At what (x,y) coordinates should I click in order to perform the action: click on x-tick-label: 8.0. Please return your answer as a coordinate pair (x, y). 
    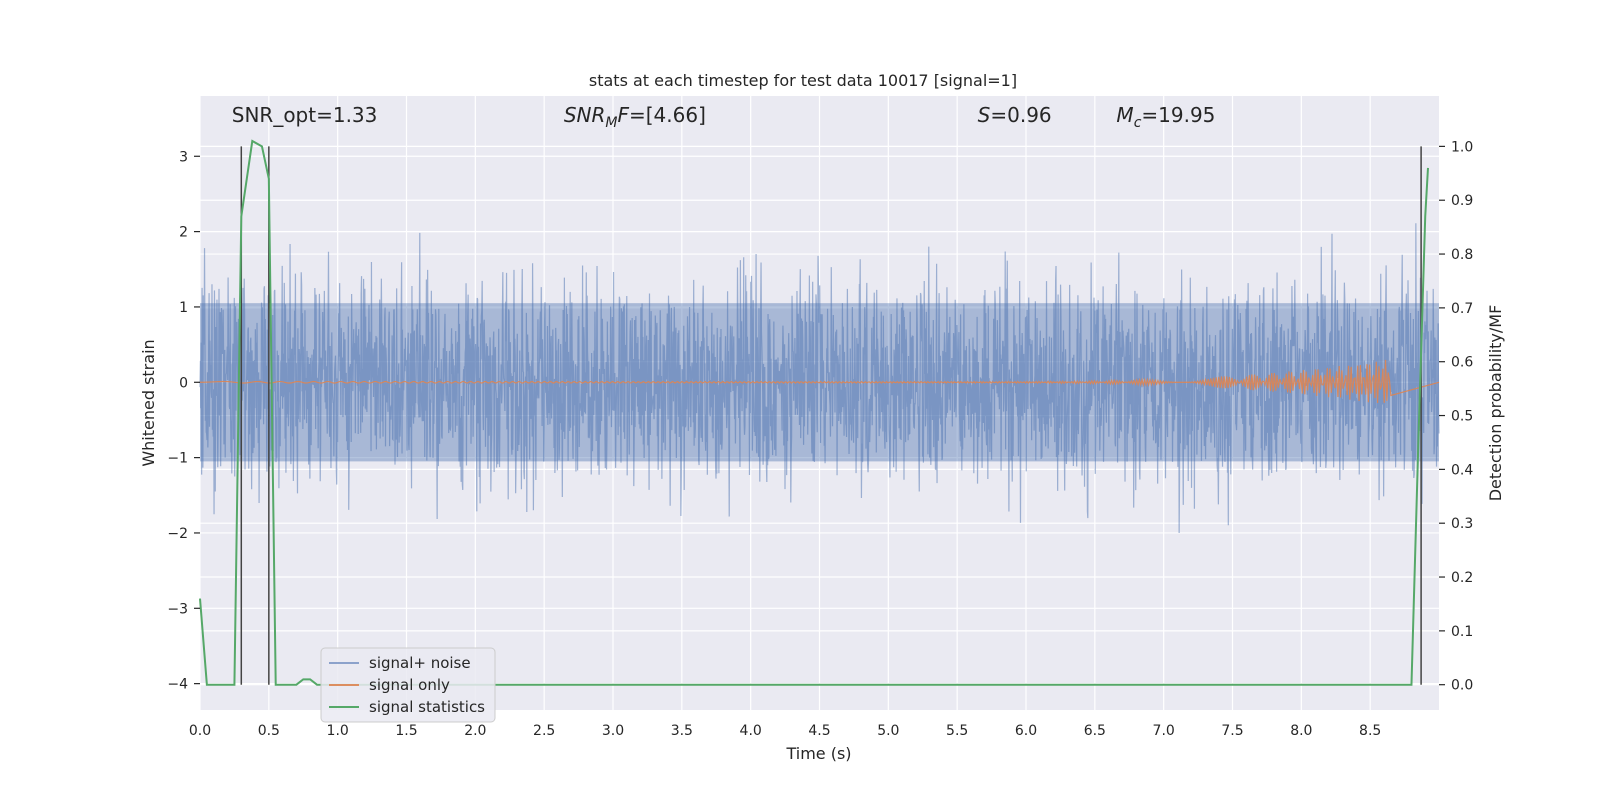
    Looking at the image, I should click on (1301, 731).